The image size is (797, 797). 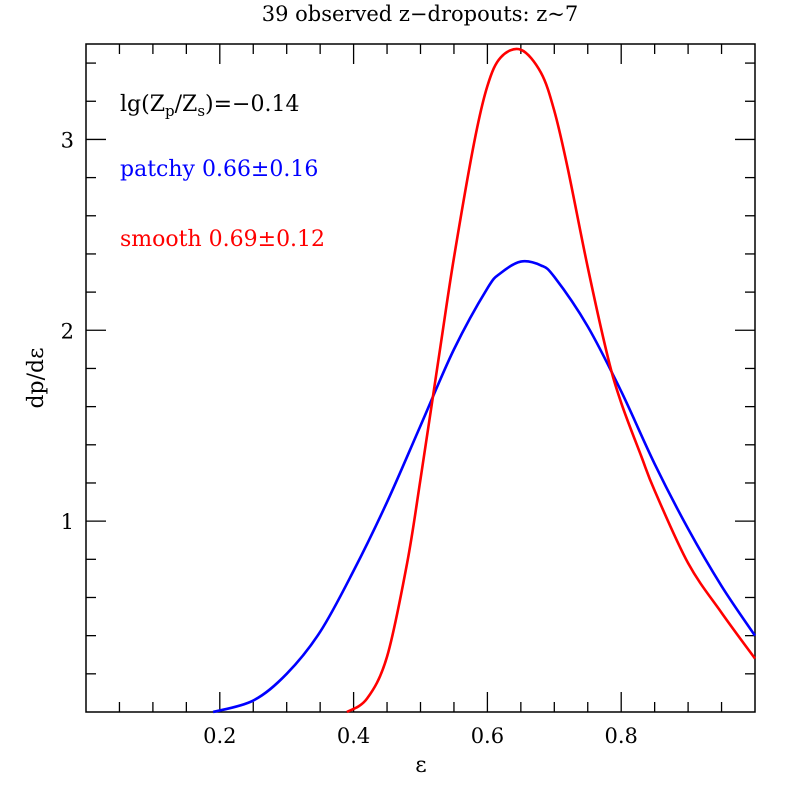 What do you see at coordinates (222, 239) in the screenshot?
I see `smooth-annotation: smooth 0.69±0.12` at bounding box center [222, 239].